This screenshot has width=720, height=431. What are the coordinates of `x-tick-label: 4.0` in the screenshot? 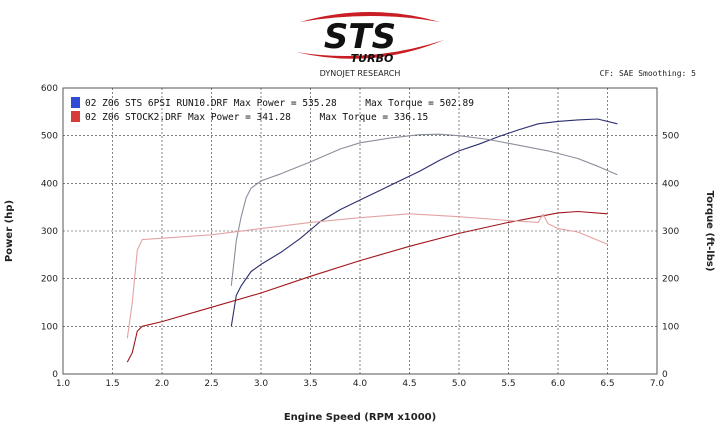 It's located at (360, 384).